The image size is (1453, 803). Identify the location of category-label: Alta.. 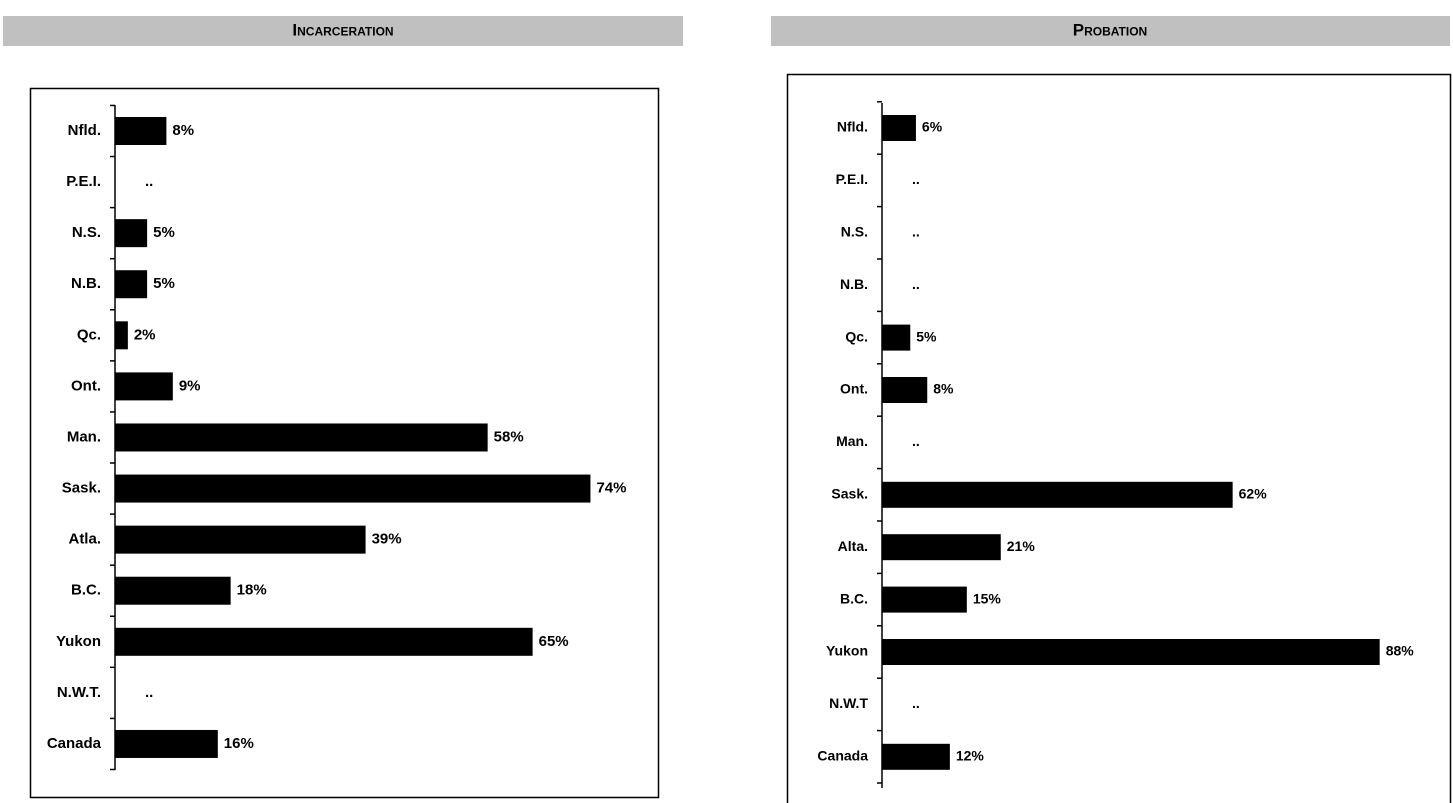
(853, 546).